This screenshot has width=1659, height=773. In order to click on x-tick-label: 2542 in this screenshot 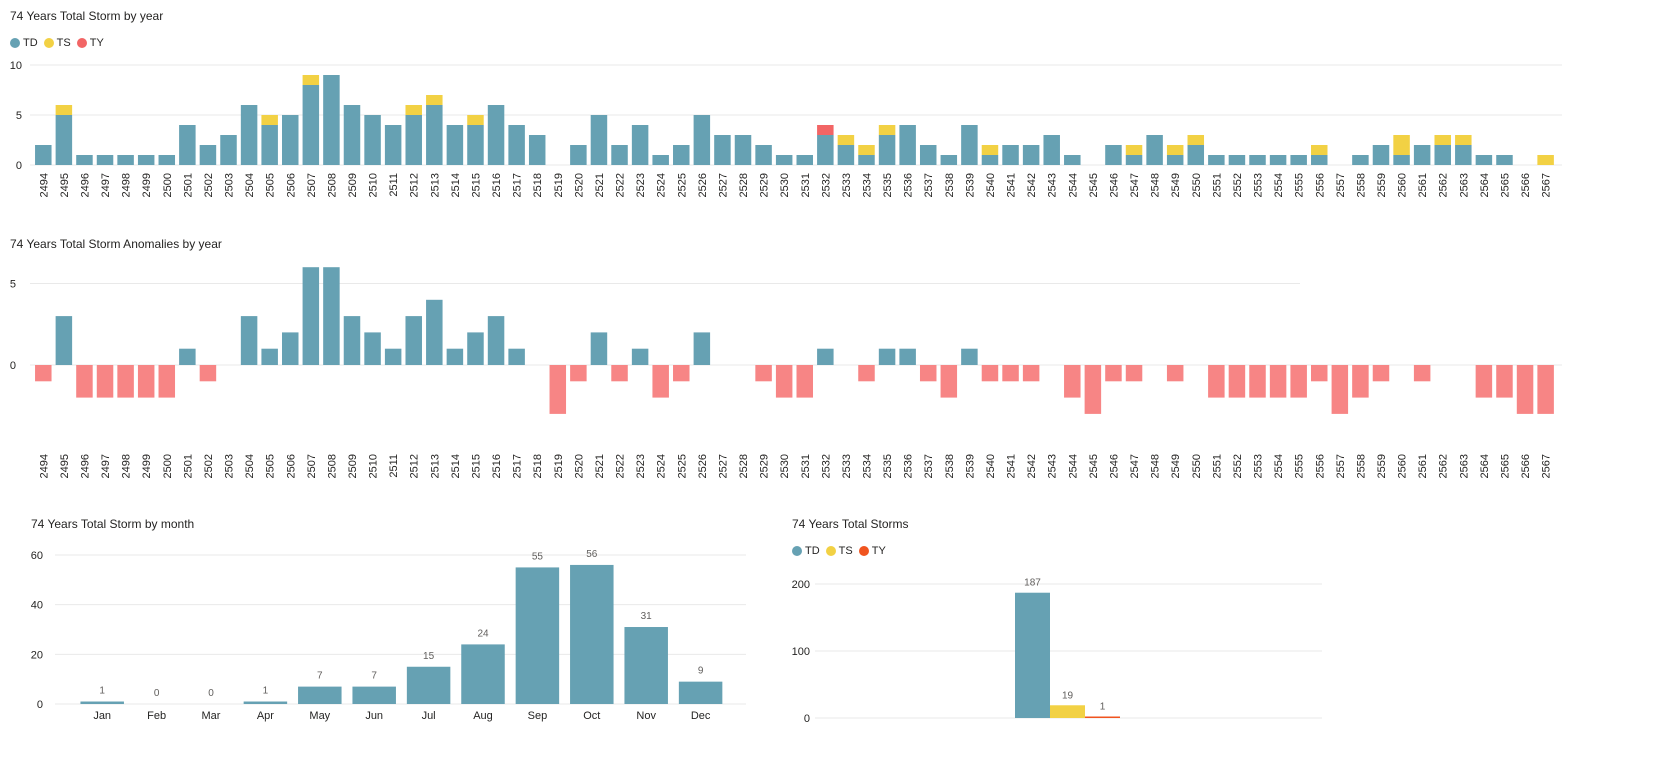, I will do `click(1032, 466)`.